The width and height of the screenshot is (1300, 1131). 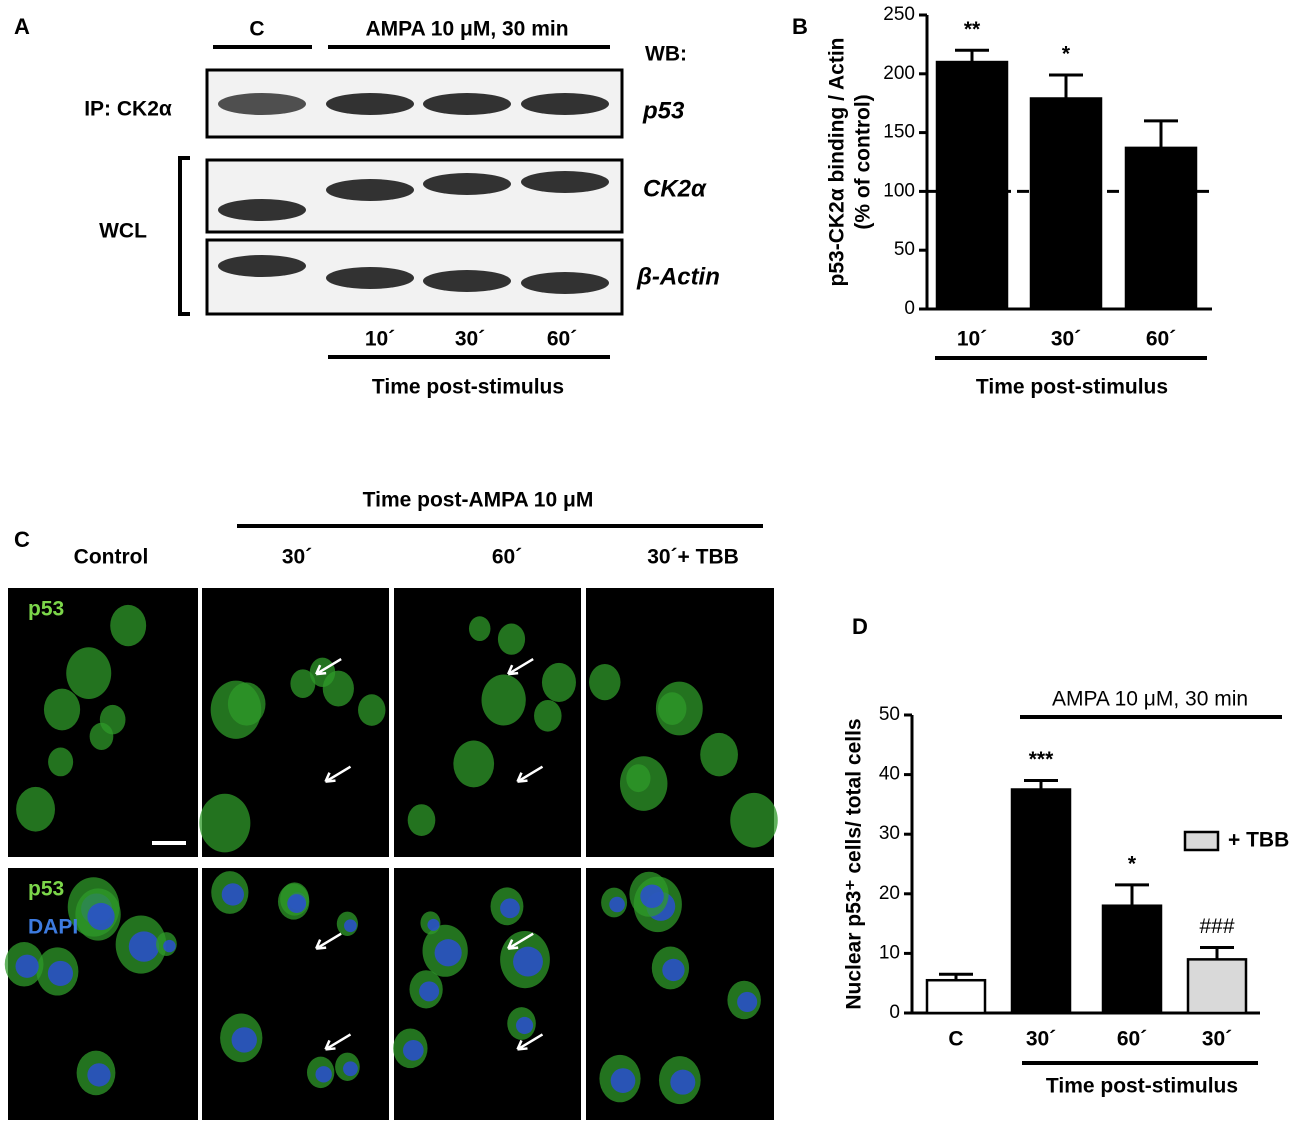 What do you see at coordinates (468, 387) in the screenshot?
I see `label: Time post-stimulus` at bounding box center [468, 387].